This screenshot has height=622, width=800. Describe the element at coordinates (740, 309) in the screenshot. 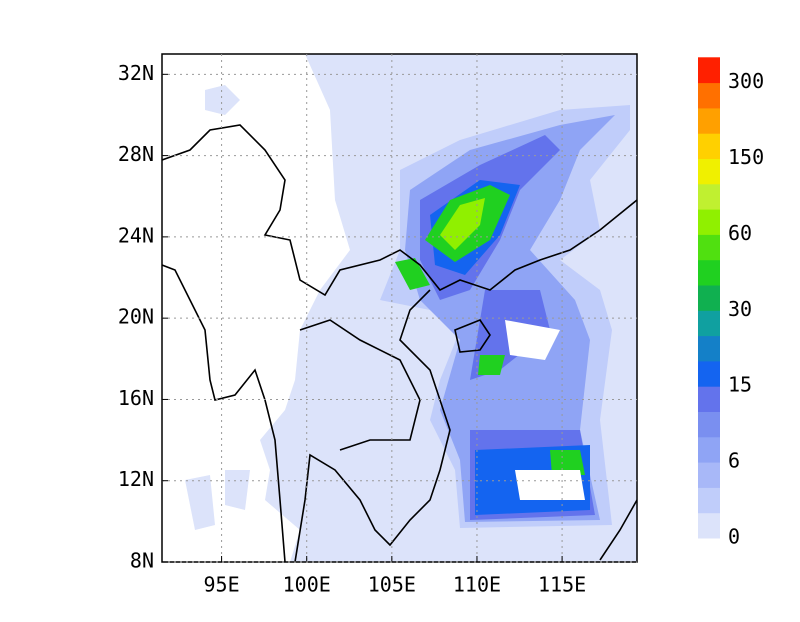

I see `colorbar-label: 30` at that location.